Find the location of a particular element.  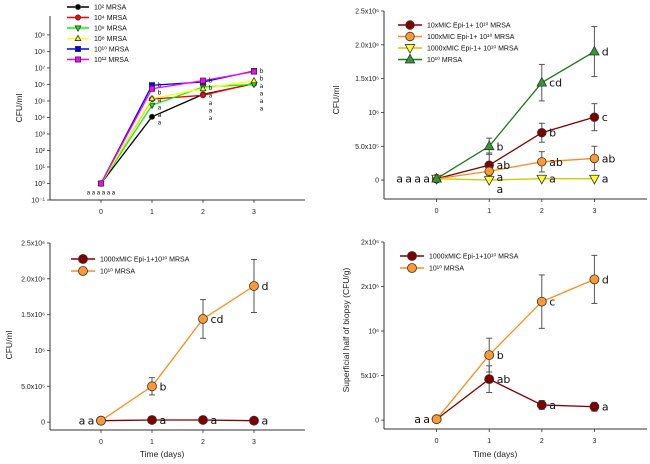

y-tick-label: 2.5x10⁶ is located at coordinates (367, 12).